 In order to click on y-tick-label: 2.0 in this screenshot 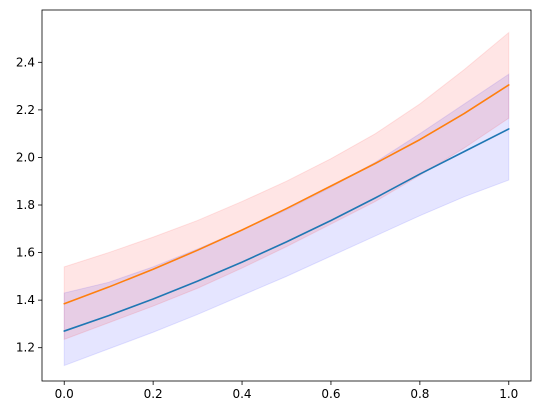, I will do `click(25, 157)`.